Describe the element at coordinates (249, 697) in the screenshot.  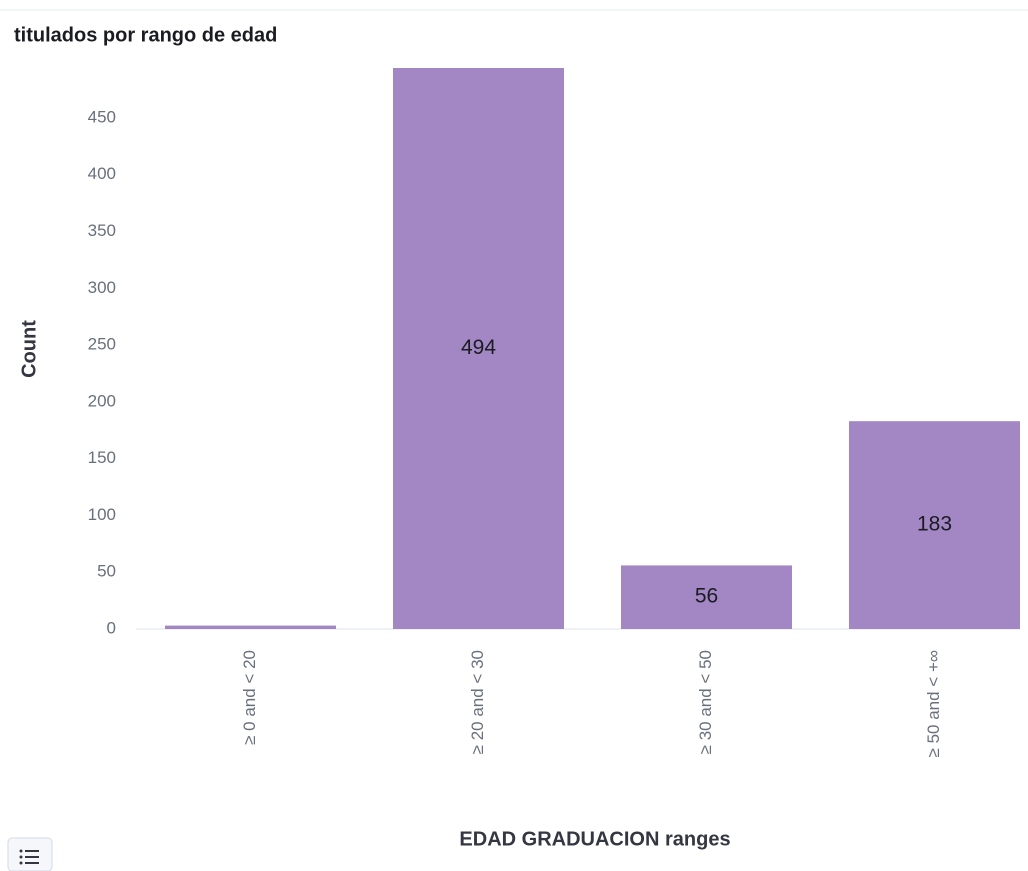
I see `x-tick-label: ≥ 0 and < 20` at that location.